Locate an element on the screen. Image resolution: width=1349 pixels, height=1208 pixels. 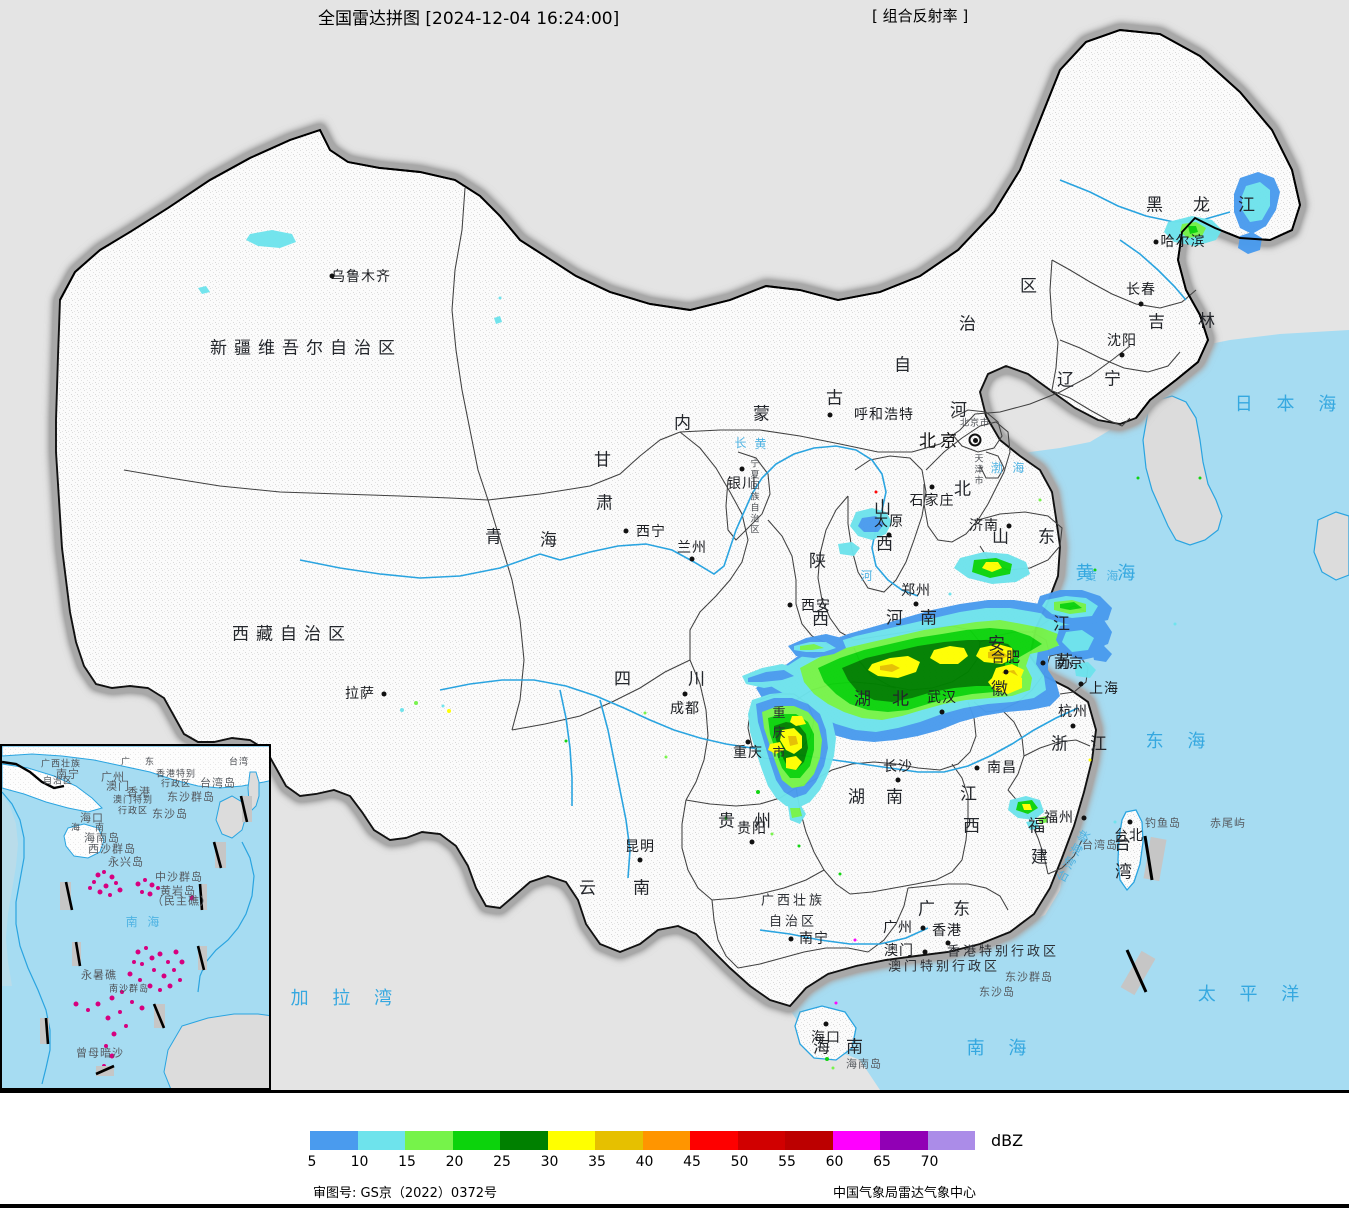
colorbar-tick-15: 15 is located at coordinates (407, 1162).